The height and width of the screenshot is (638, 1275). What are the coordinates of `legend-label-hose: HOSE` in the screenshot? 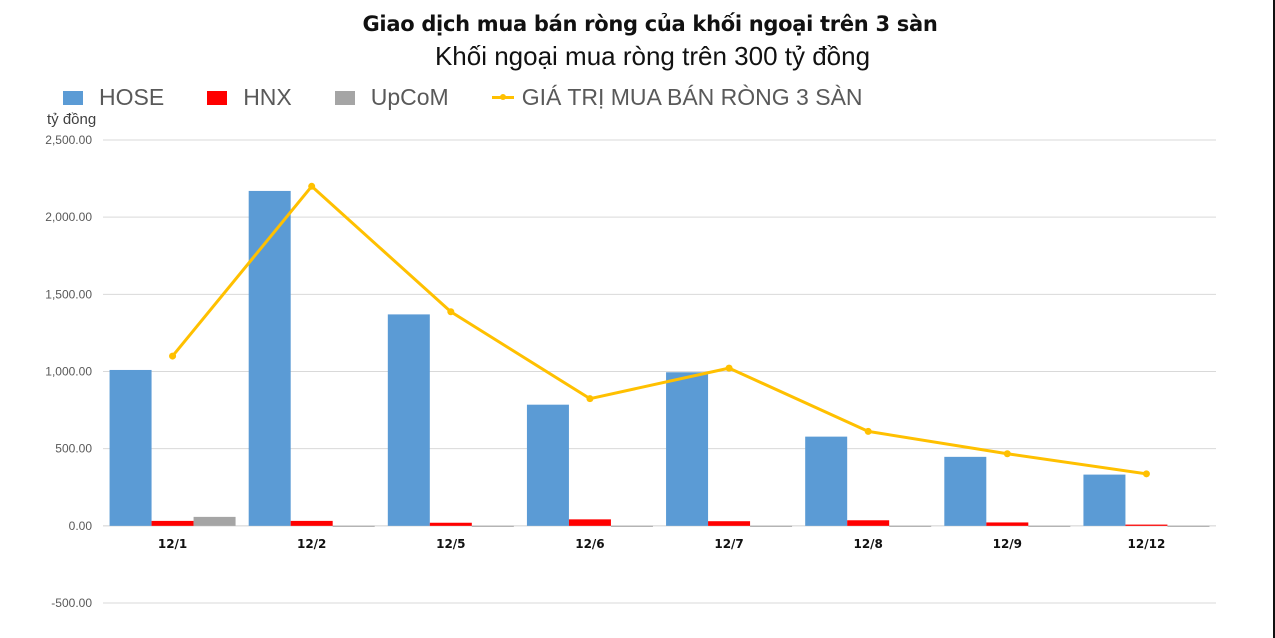 It's located at (132, 97).